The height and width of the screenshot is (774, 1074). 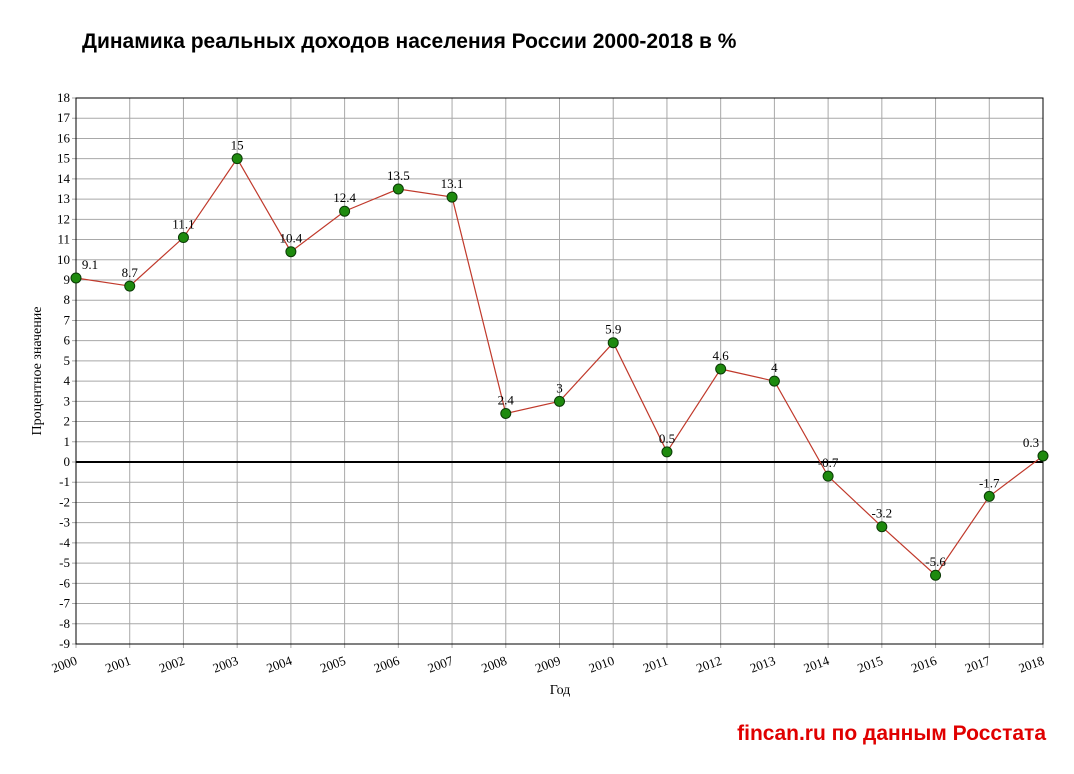 I want to click on x-tick-label: 2018, so click(x=1031, y=664).